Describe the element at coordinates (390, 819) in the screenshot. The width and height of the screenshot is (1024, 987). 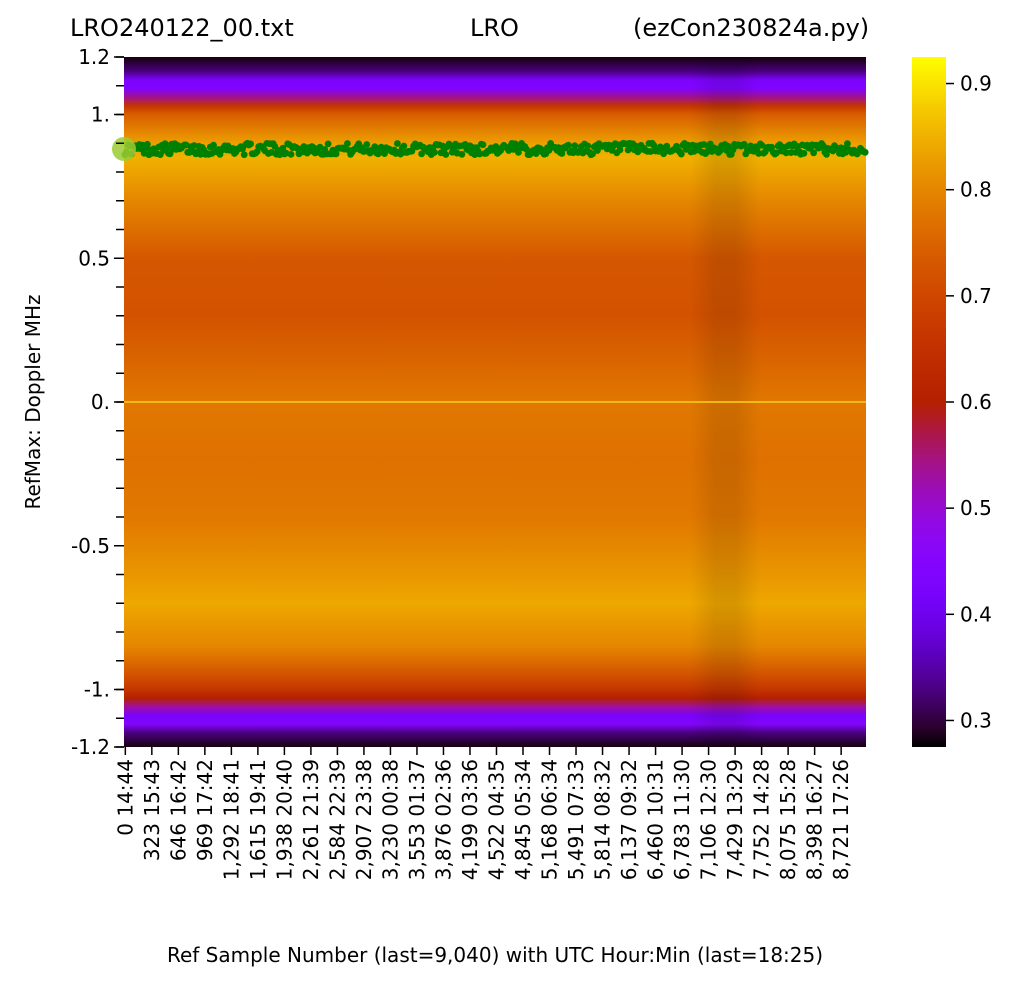
I see `x-tick-label: 3,230 00:38` at that location.